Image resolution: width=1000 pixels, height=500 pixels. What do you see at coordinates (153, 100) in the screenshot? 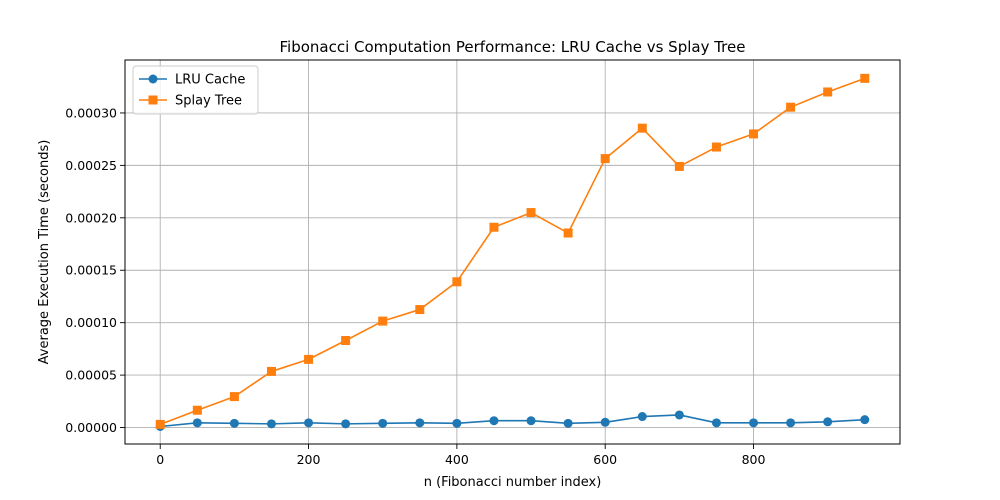
I see `legend-marker-splay-tree` at bounding box center [153, 100].